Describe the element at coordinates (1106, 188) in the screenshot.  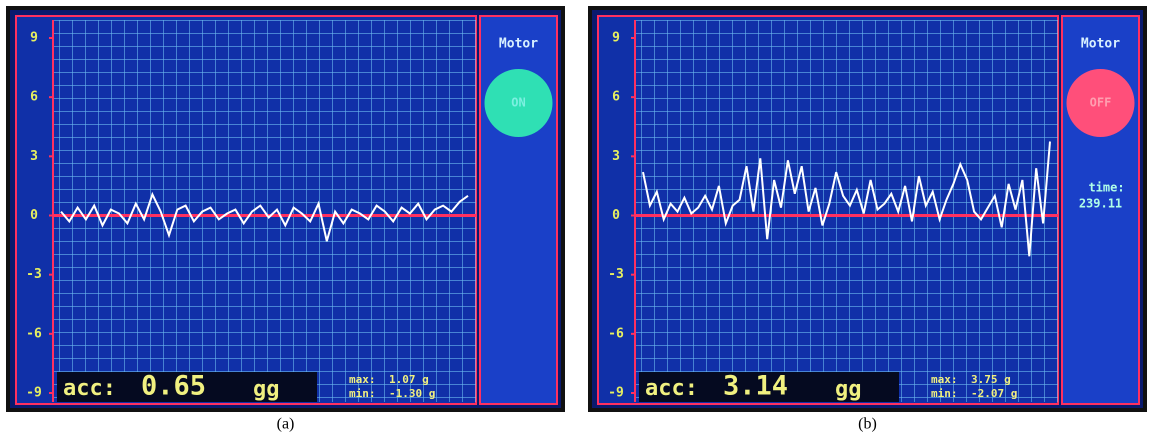
I see `time-label: time:` at that location.